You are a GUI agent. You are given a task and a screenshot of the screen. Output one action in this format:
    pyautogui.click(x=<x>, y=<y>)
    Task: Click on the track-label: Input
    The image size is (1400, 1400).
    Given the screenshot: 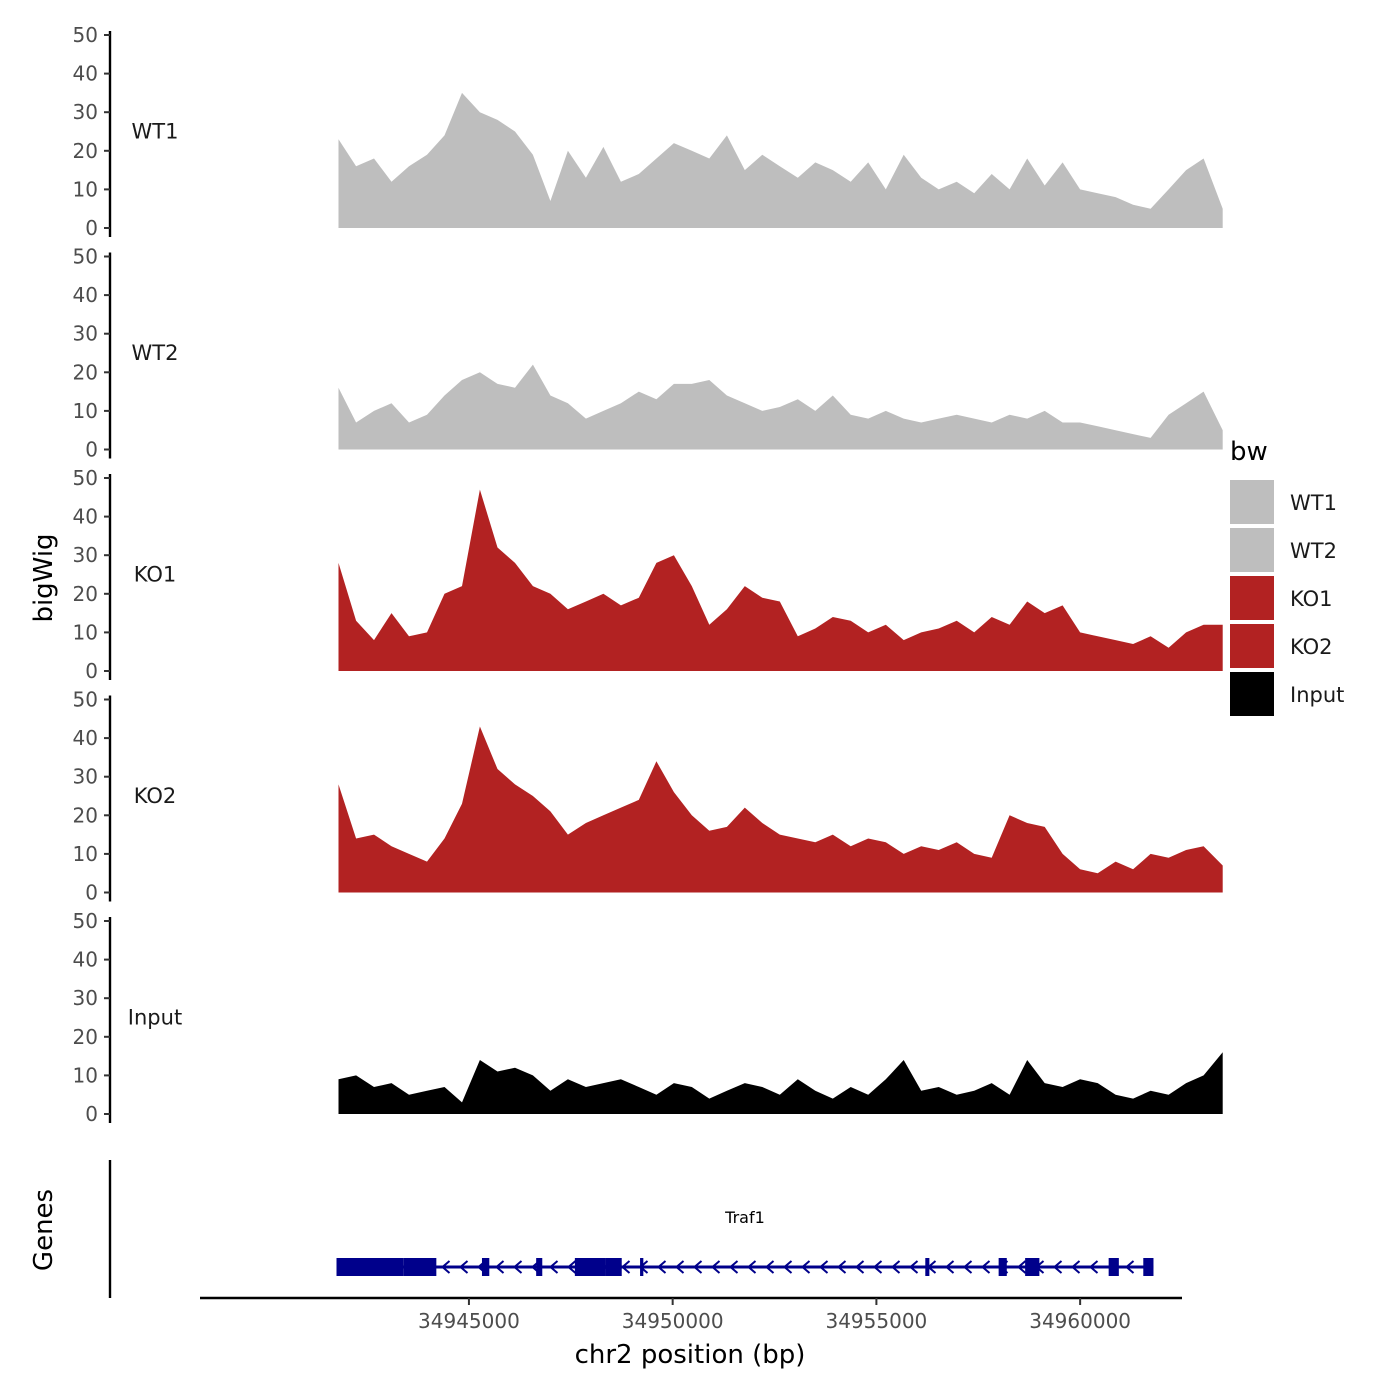 What is the action you would take?
    pyautogui.click(x=155, y=1018)
    